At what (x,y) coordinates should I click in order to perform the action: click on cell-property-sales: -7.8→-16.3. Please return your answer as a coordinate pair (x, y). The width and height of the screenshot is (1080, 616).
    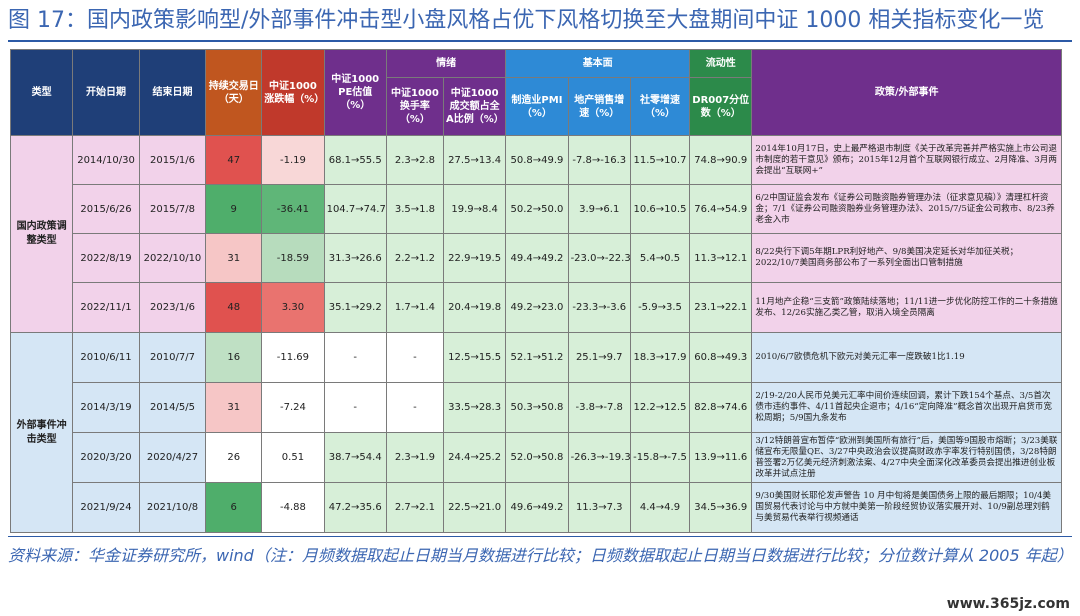
    Looking at the image, I should click on (599, 160).